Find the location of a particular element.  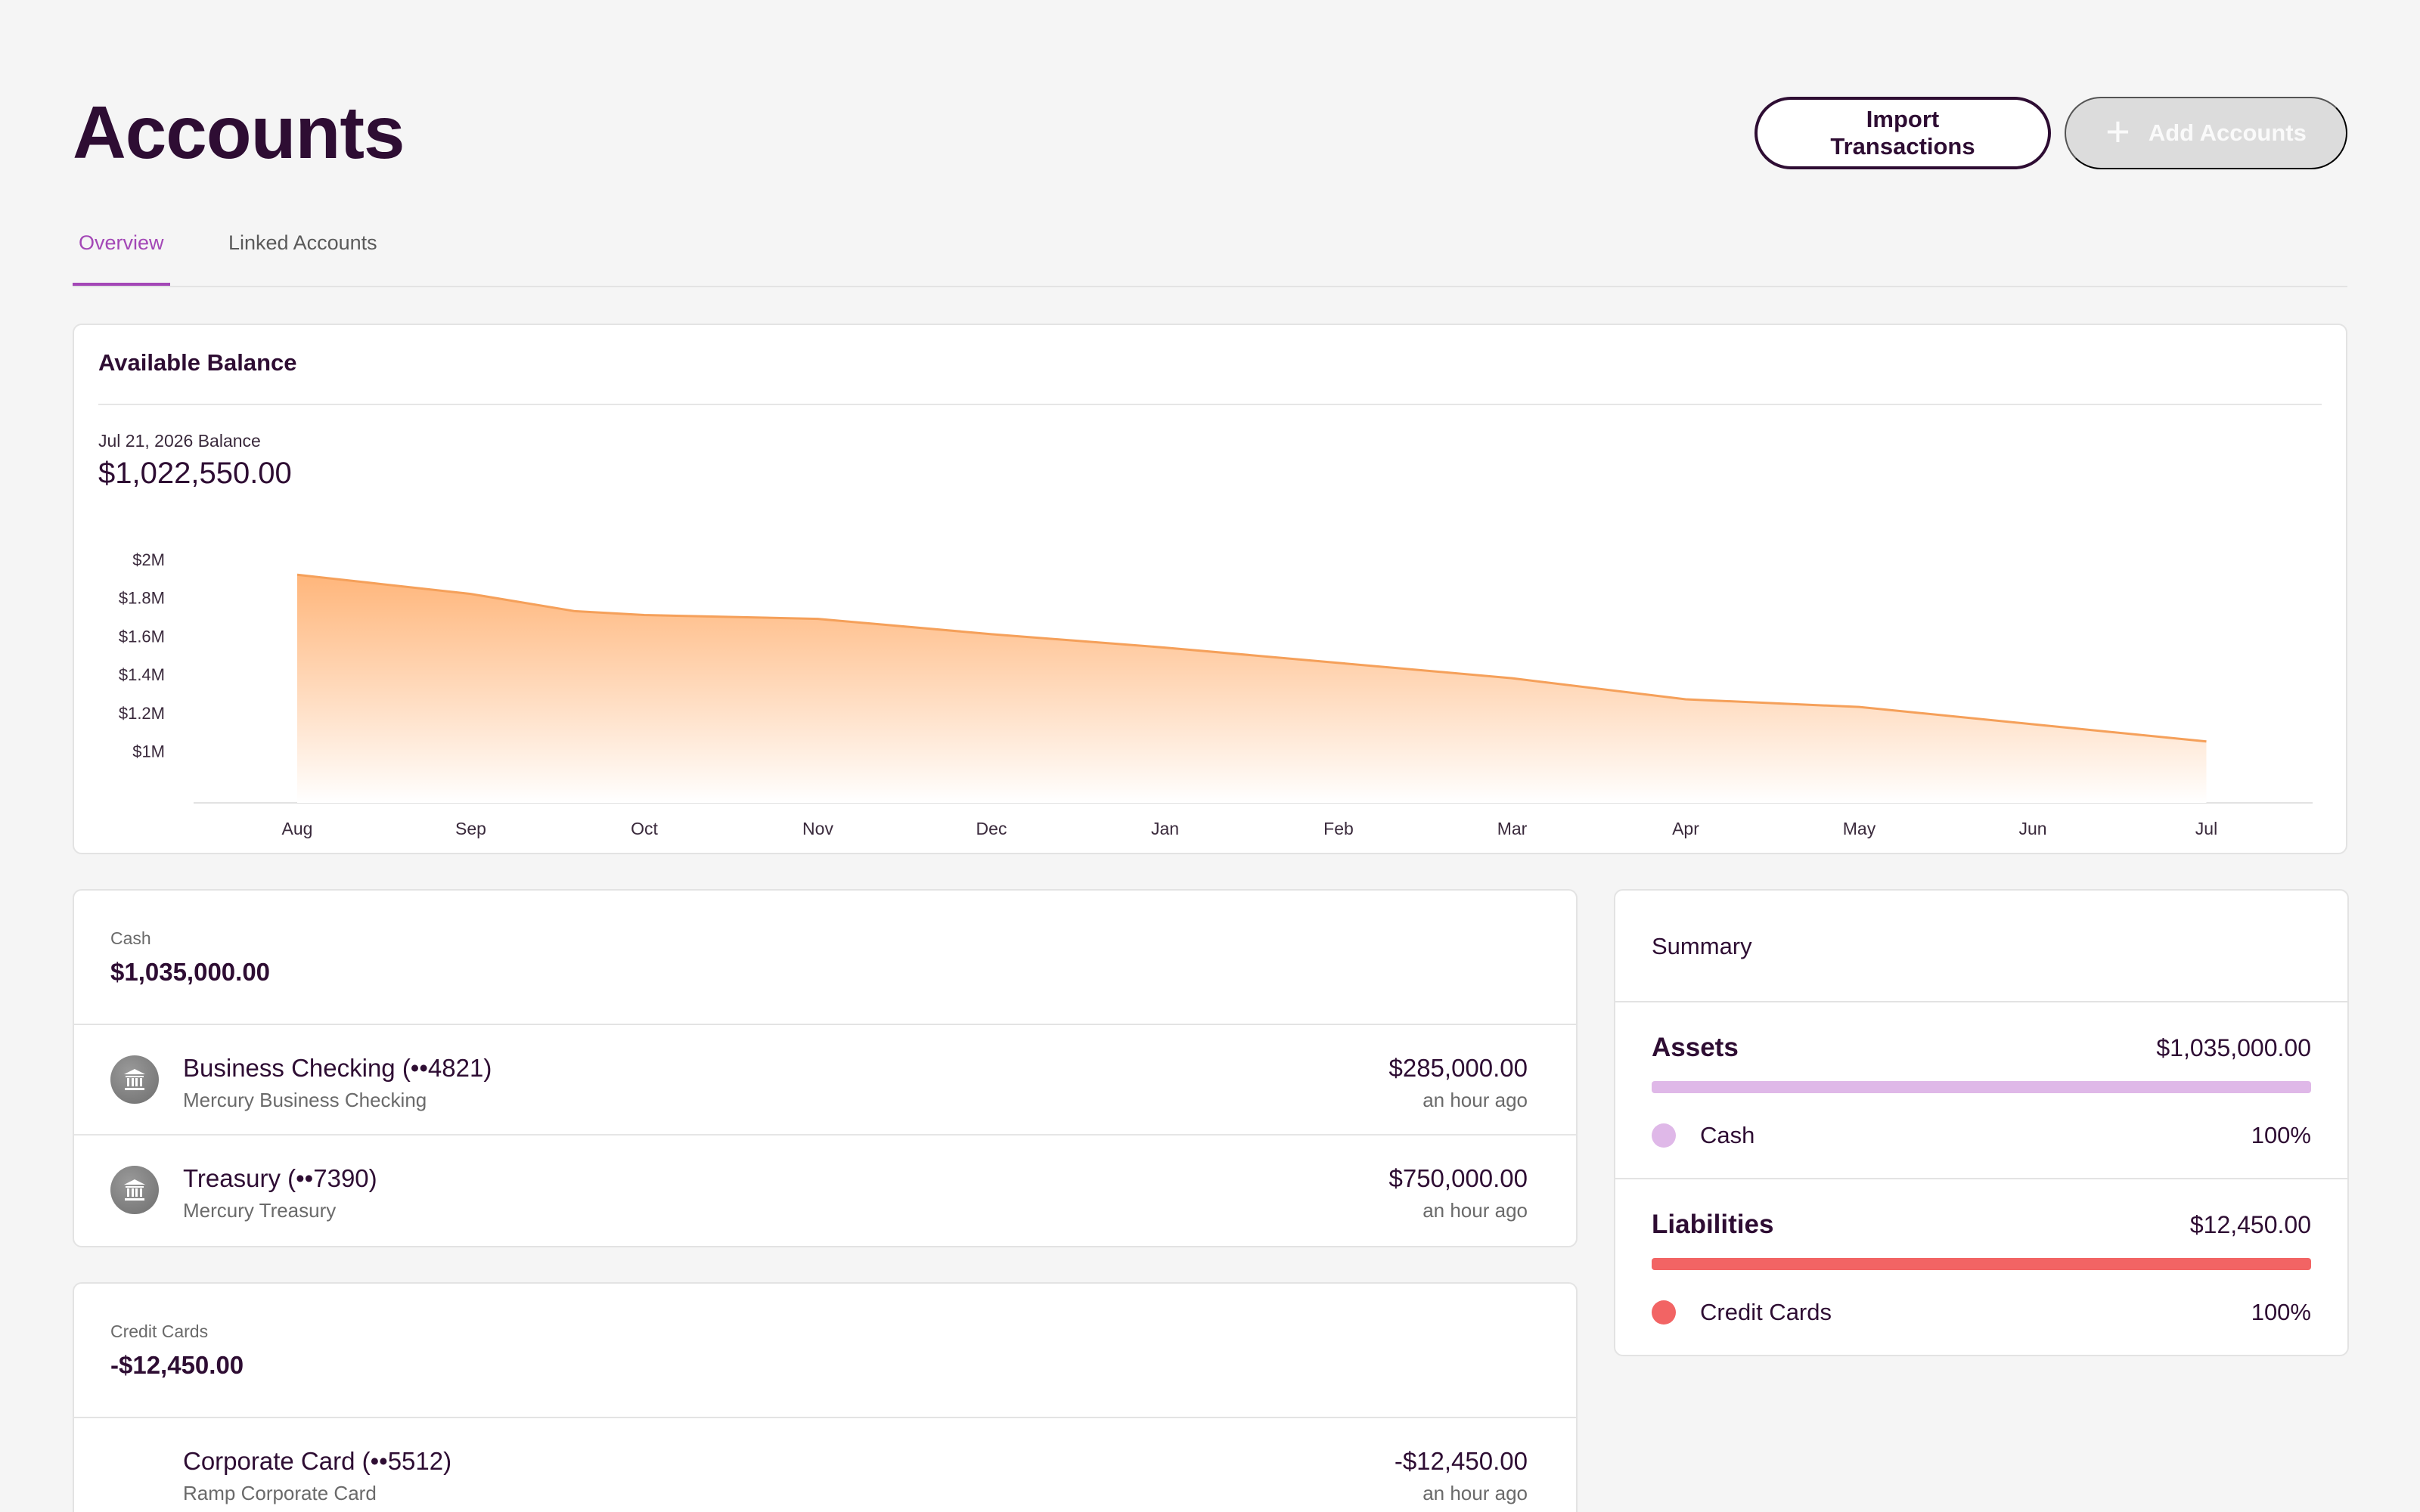

y-tick-label: $1.6M is located at coordinates (142, 636).